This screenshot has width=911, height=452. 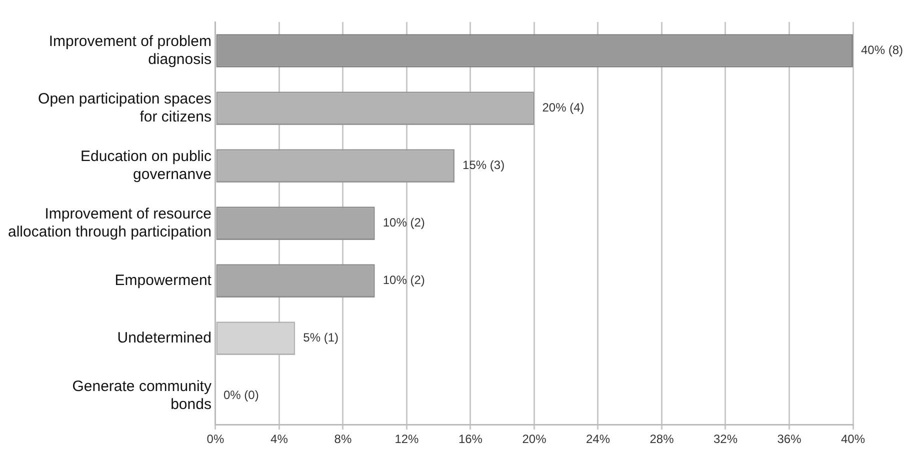 I want to click on x-tick-label: 4%, so click(x=279, y=439).